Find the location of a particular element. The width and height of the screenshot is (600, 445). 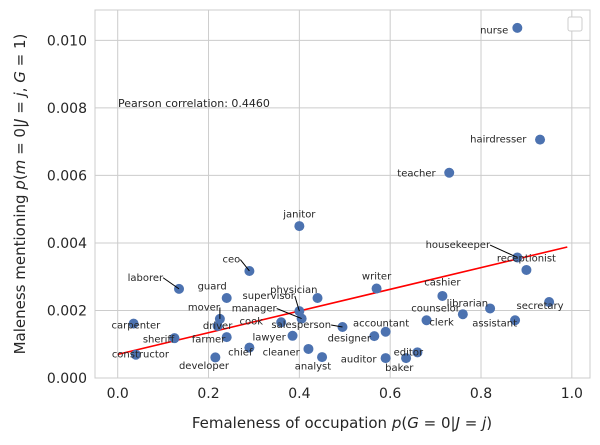

point-lawyer is located at coordinates (292, 335).